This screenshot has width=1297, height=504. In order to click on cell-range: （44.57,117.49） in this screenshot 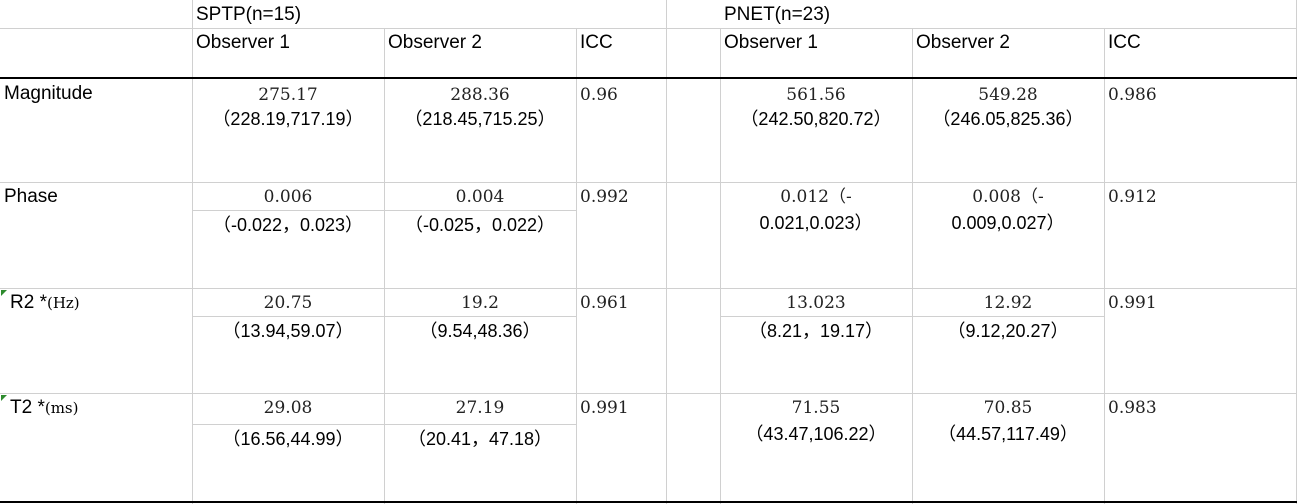, I will do `click(1008, 434)`.